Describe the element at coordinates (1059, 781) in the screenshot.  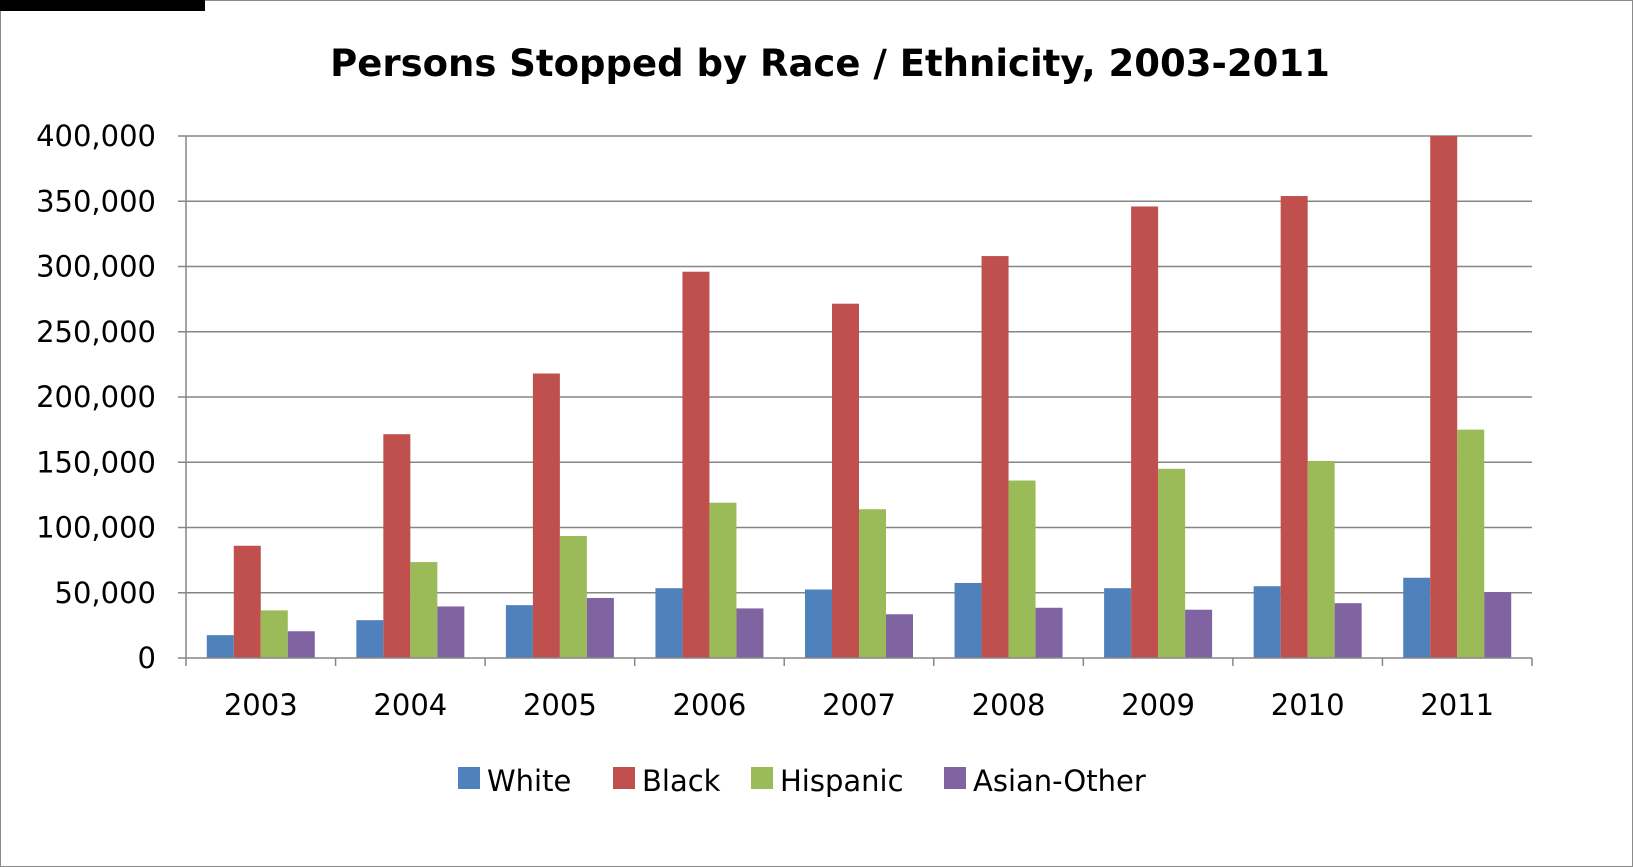
I see `legend-label-asian-other: Asian-Other` at that location.